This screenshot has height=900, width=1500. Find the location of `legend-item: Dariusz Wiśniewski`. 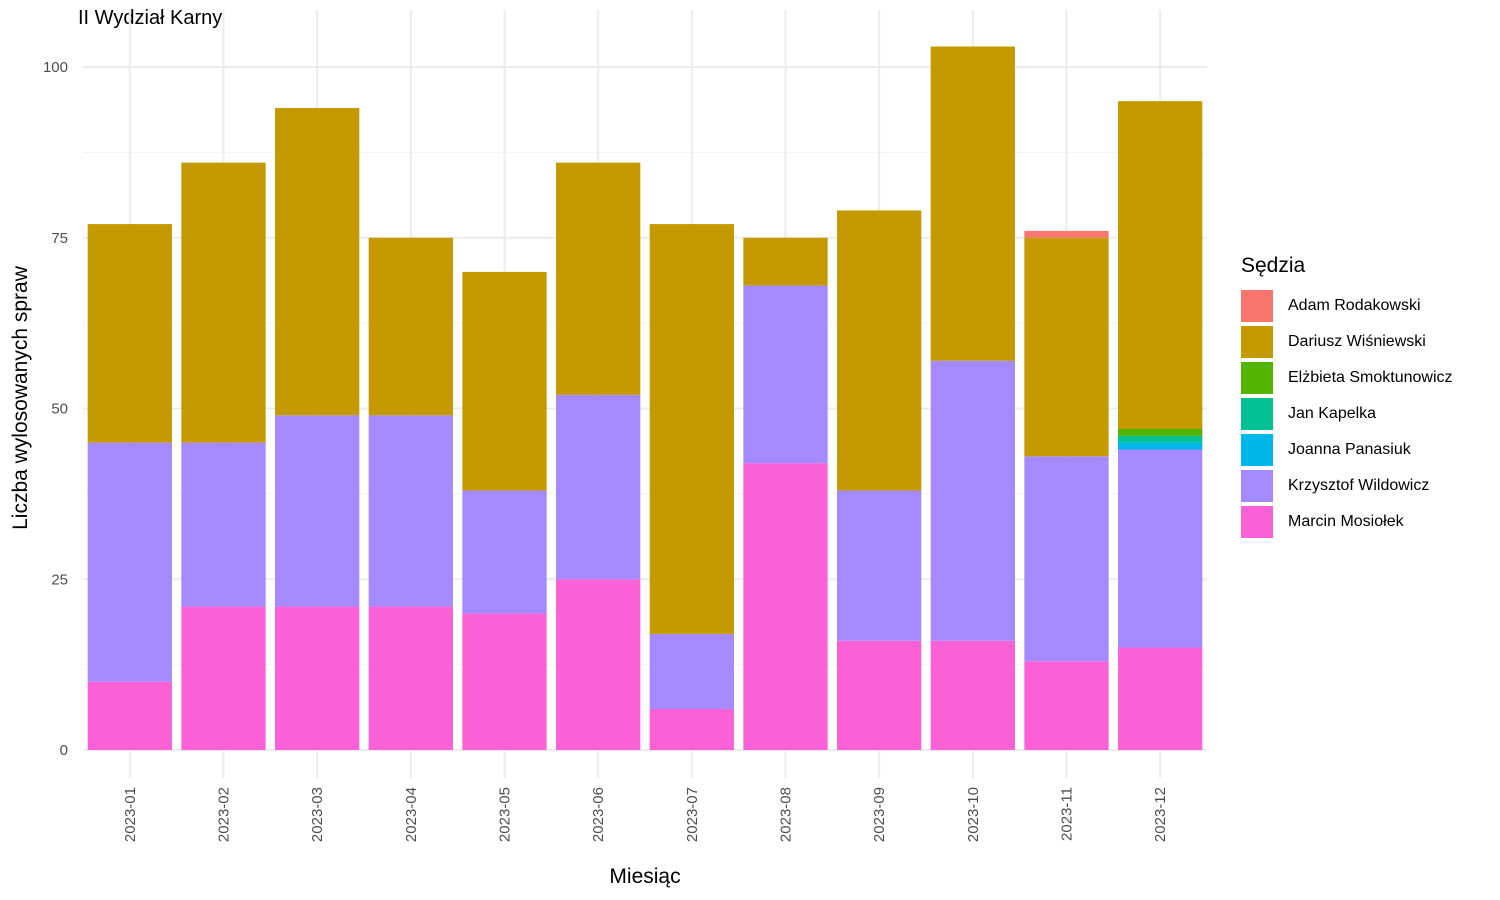

legend-item: Dariusz Wiśniewski is located at coordinates (1347, 342).